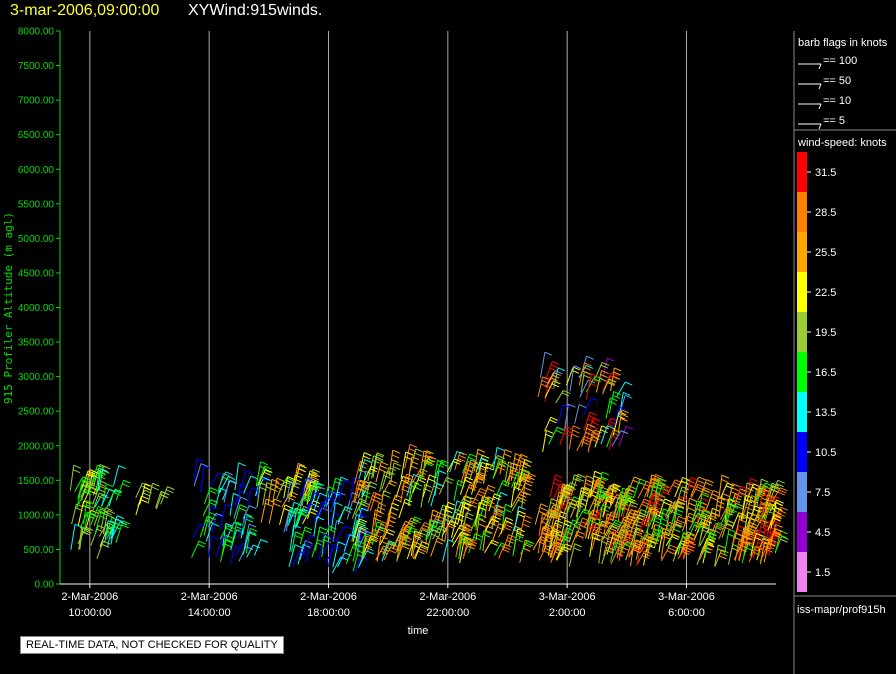 The width and height of the screenshot is (896, 674). I want to click on y-tick-label: 1000.00, so click(36, 515).